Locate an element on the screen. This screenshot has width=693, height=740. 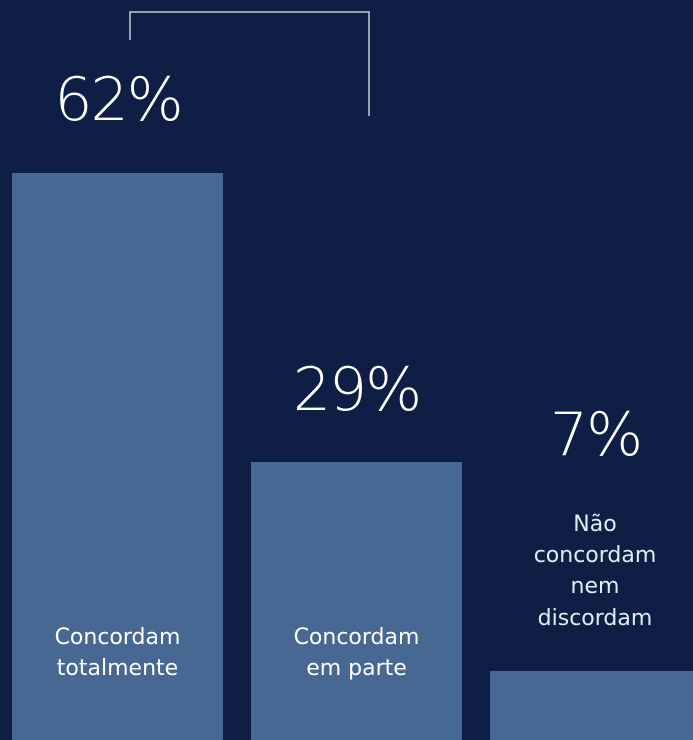
value-label-nao-concordam-nem-discordam: 7% is located at coordinates (596, 435).